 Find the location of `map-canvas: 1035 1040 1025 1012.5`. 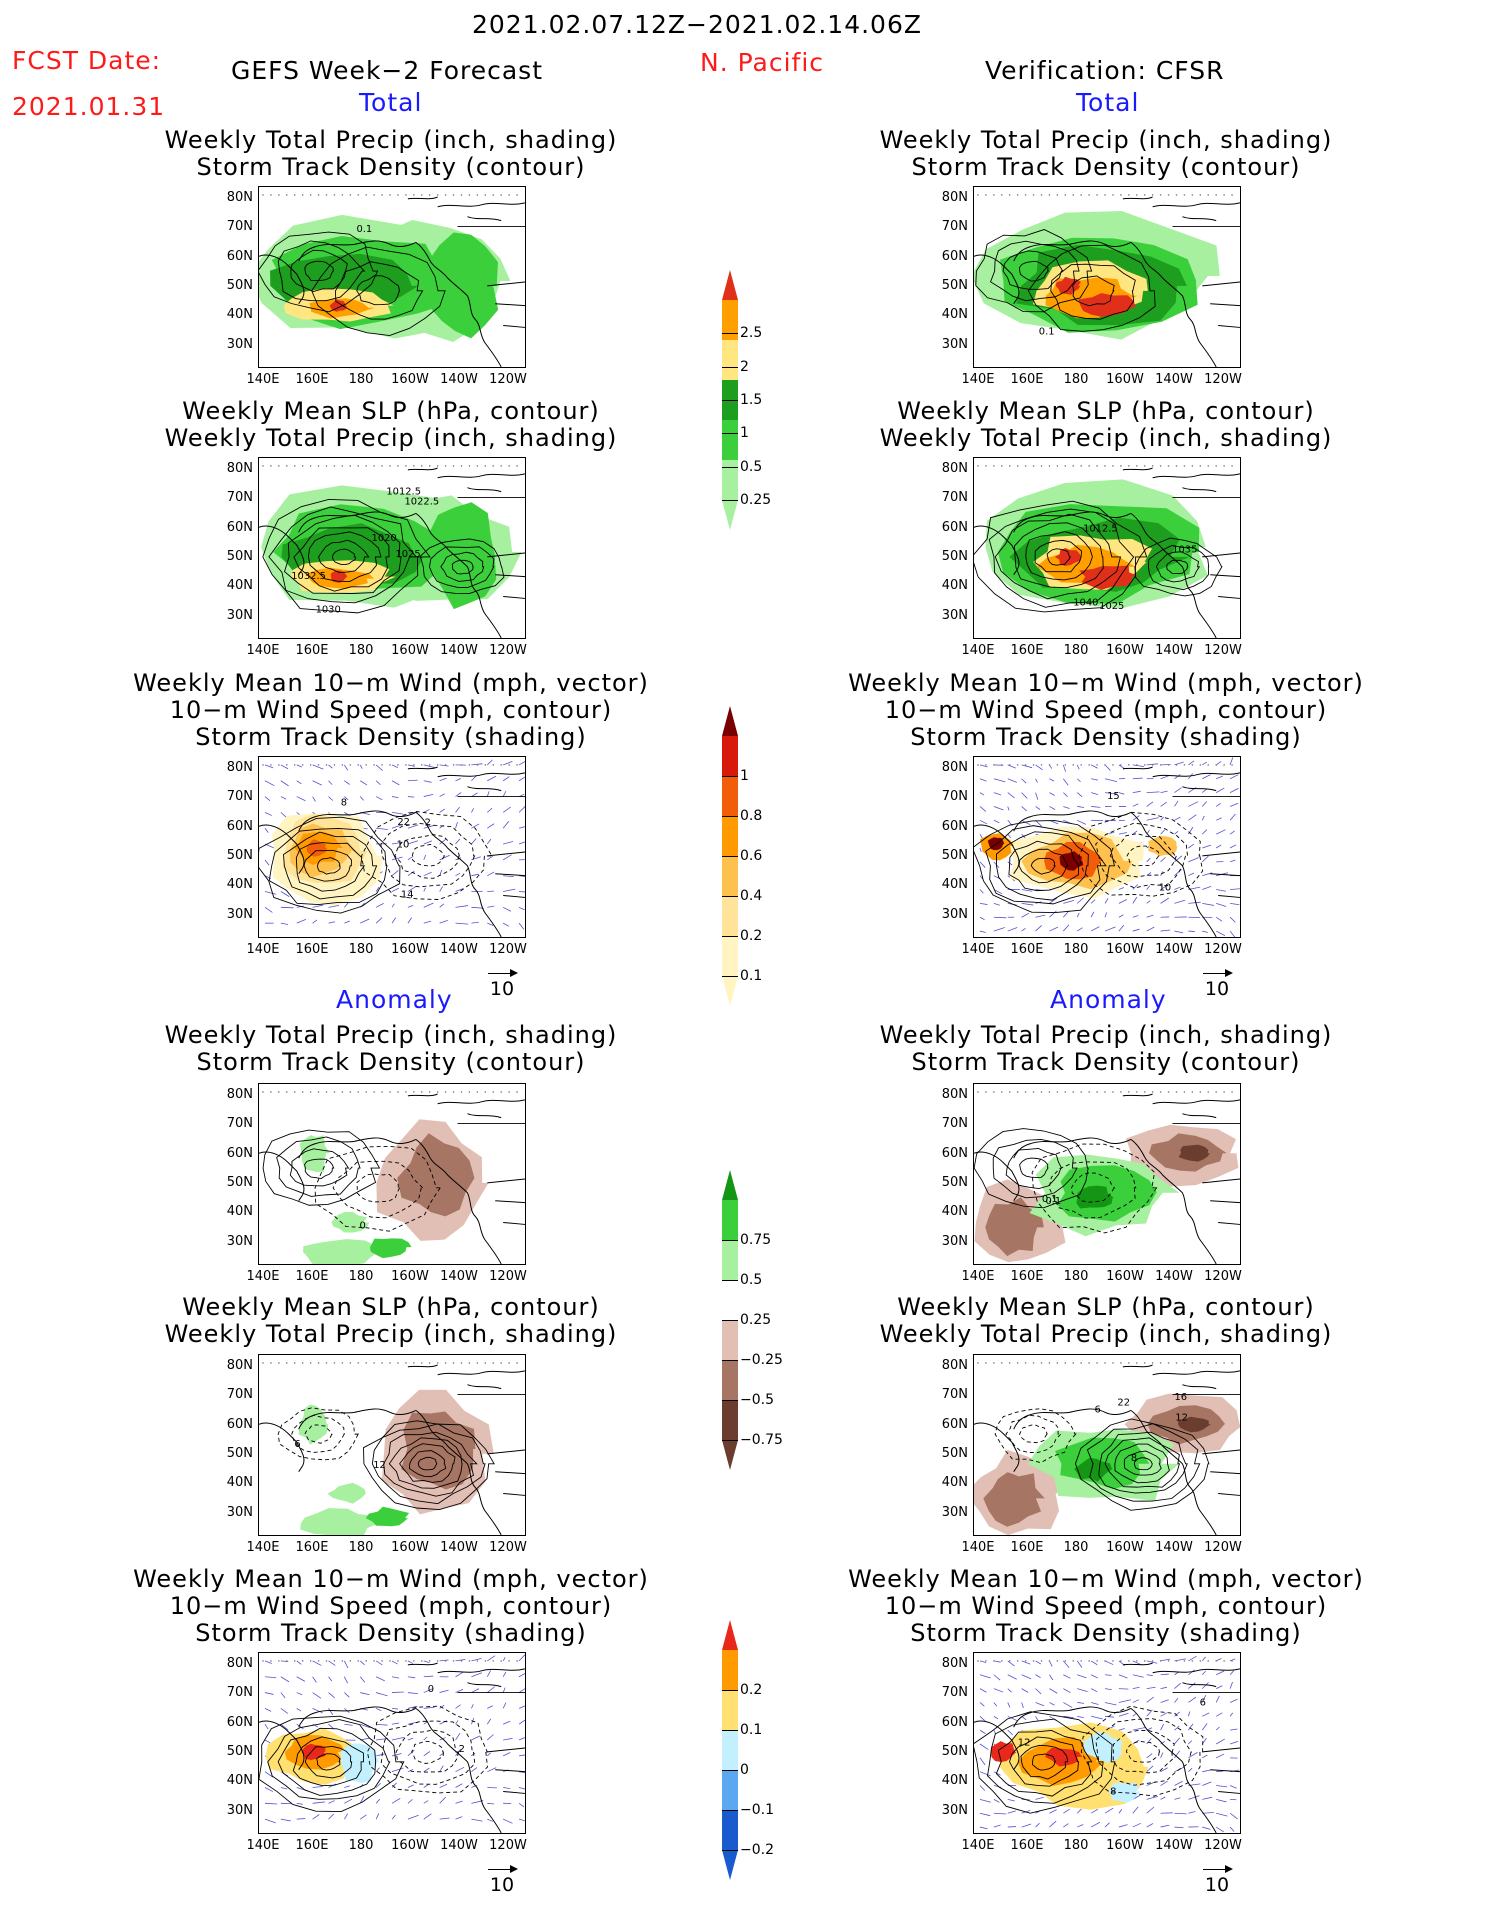

map-canvas: 1035 1040 1025 1012.5 is located at coordinates (1107, 551).